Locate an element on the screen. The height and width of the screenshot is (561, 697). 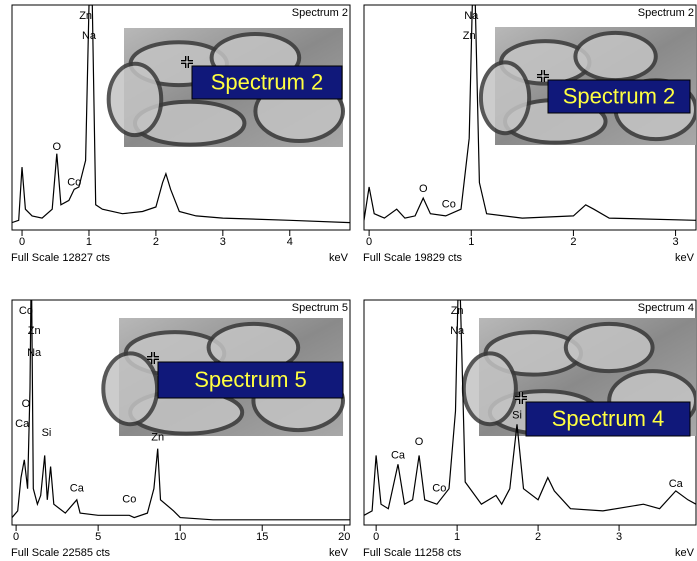
inset-label: Spectrum 4 is located at coordinates (608, 418).